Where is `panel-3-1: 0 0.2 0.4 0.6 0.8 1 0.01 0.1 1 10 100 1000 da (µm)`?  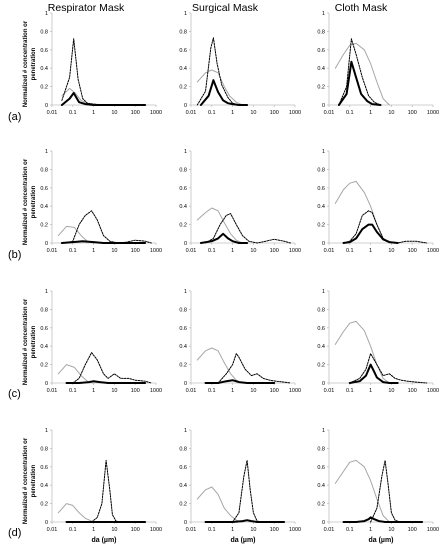 panel-3-1: 0 0.2 0.4 0.6 0.8 1 0.01 0.1 1 10 100 1000 da (µm) is located at coordinates (240, 486).